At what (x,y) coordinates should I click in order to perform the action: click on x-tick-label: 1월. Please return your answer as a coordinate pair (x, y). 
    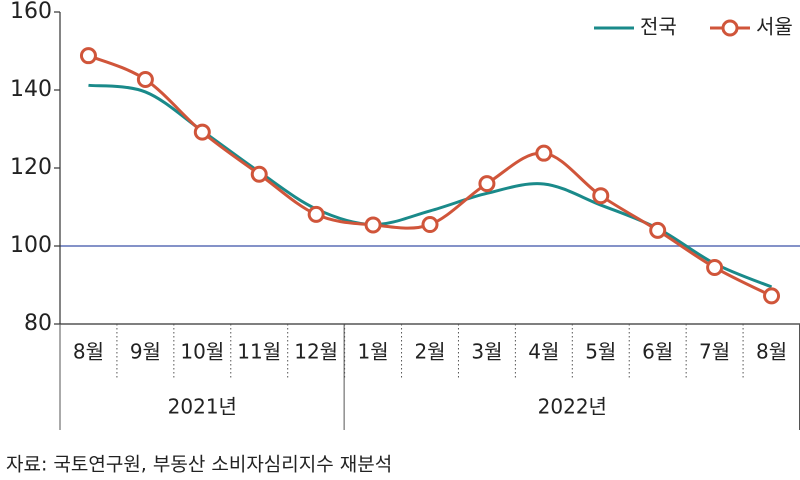
    Looking at the image, I should click on (373, 352).